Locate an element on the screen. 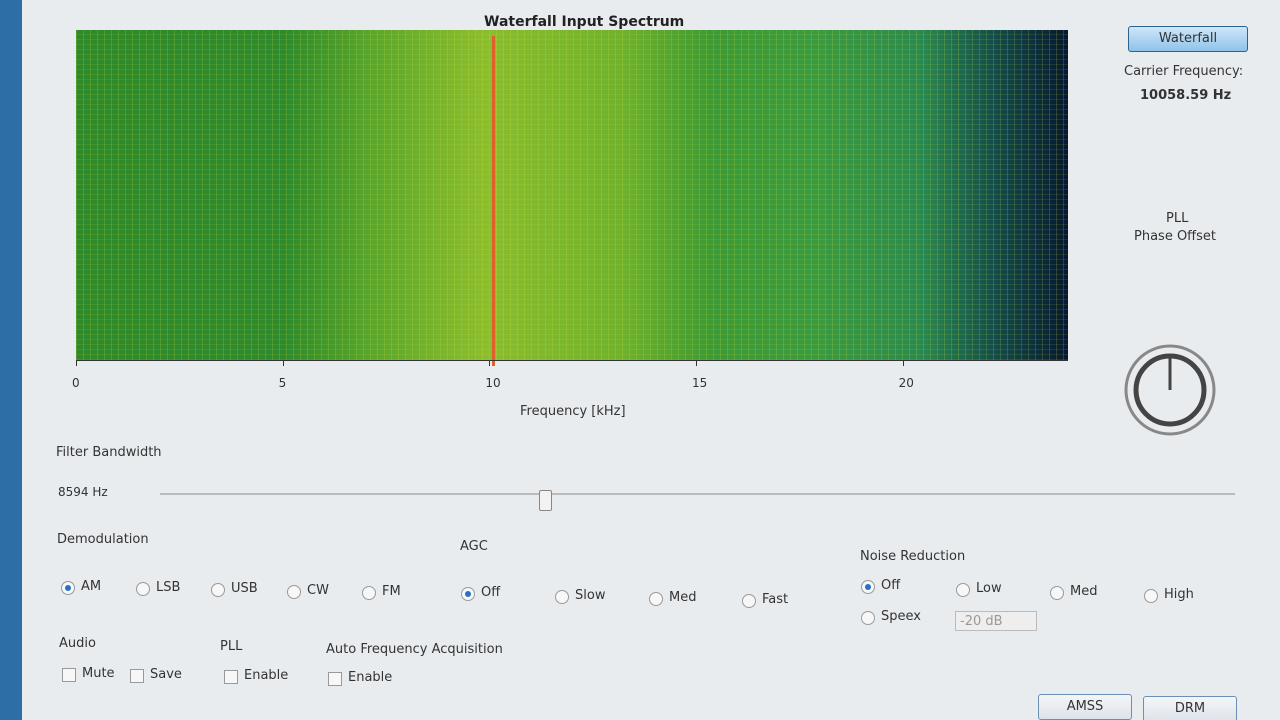 The width and height of the screenshot is (1280, 720). desktop-edge is located at coordinates (11, 360).